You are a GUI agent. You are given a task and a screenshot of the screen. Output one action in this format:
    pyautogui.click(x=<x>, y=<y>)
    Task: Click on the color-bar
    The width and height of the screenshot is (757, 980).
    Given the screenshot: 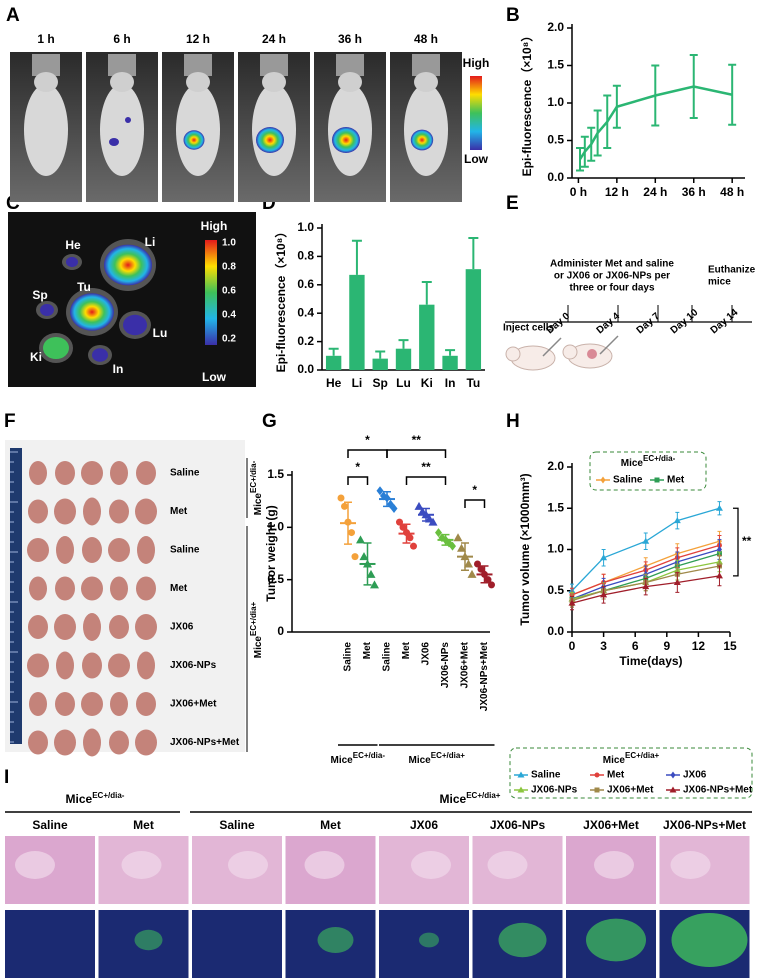 What is the action you would take?
    pyautogui.click(x=476, y=113)
    